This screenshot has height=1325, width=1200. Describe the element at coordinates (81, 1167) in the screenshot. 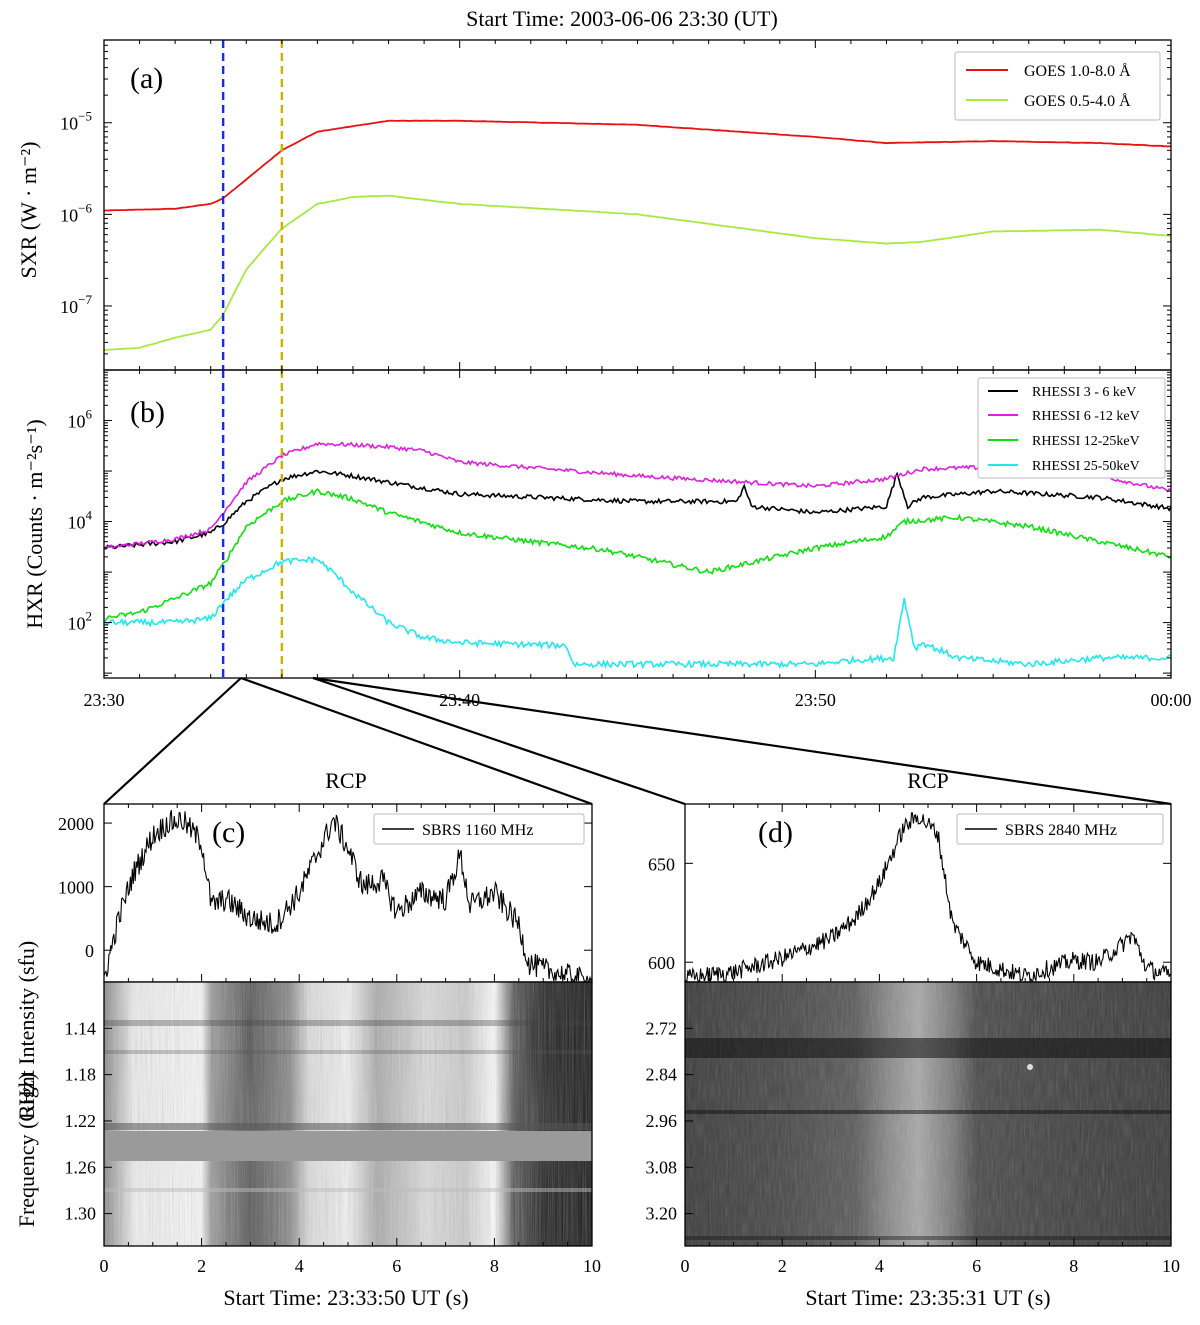

I see `heat-ytick-label-c: 1.26` at that location.